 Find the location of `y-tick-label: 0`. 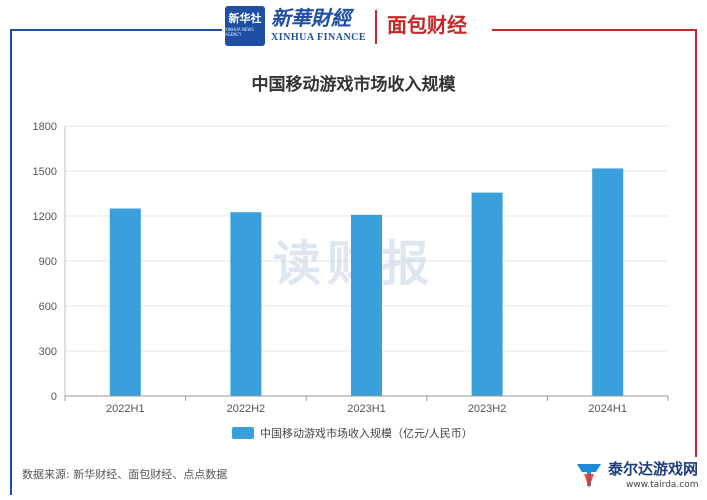

y-tick-label: 0 is located at coordinates (54, 397).